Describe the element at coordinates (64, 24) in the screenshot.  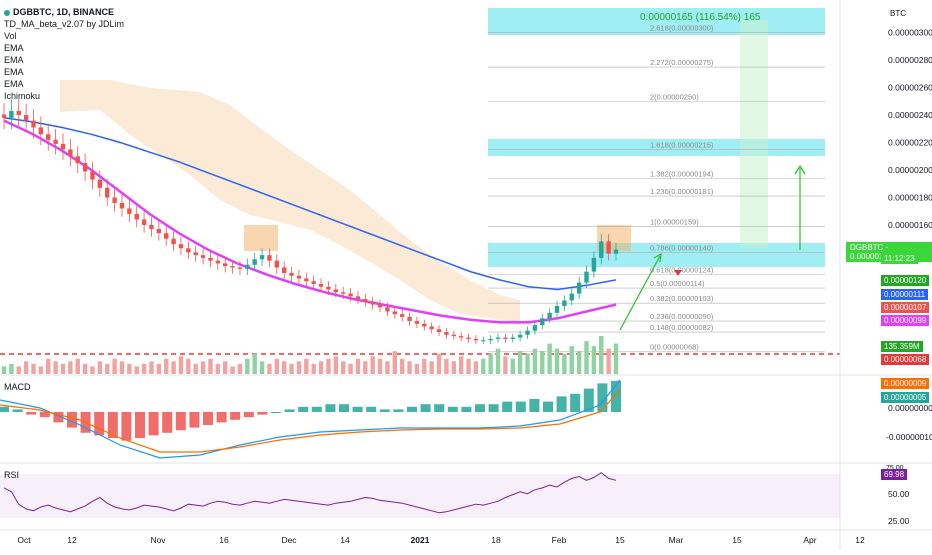
I see `indicator-td-ma: TD_MA_beta_v2.07 by JDLim` at that location.